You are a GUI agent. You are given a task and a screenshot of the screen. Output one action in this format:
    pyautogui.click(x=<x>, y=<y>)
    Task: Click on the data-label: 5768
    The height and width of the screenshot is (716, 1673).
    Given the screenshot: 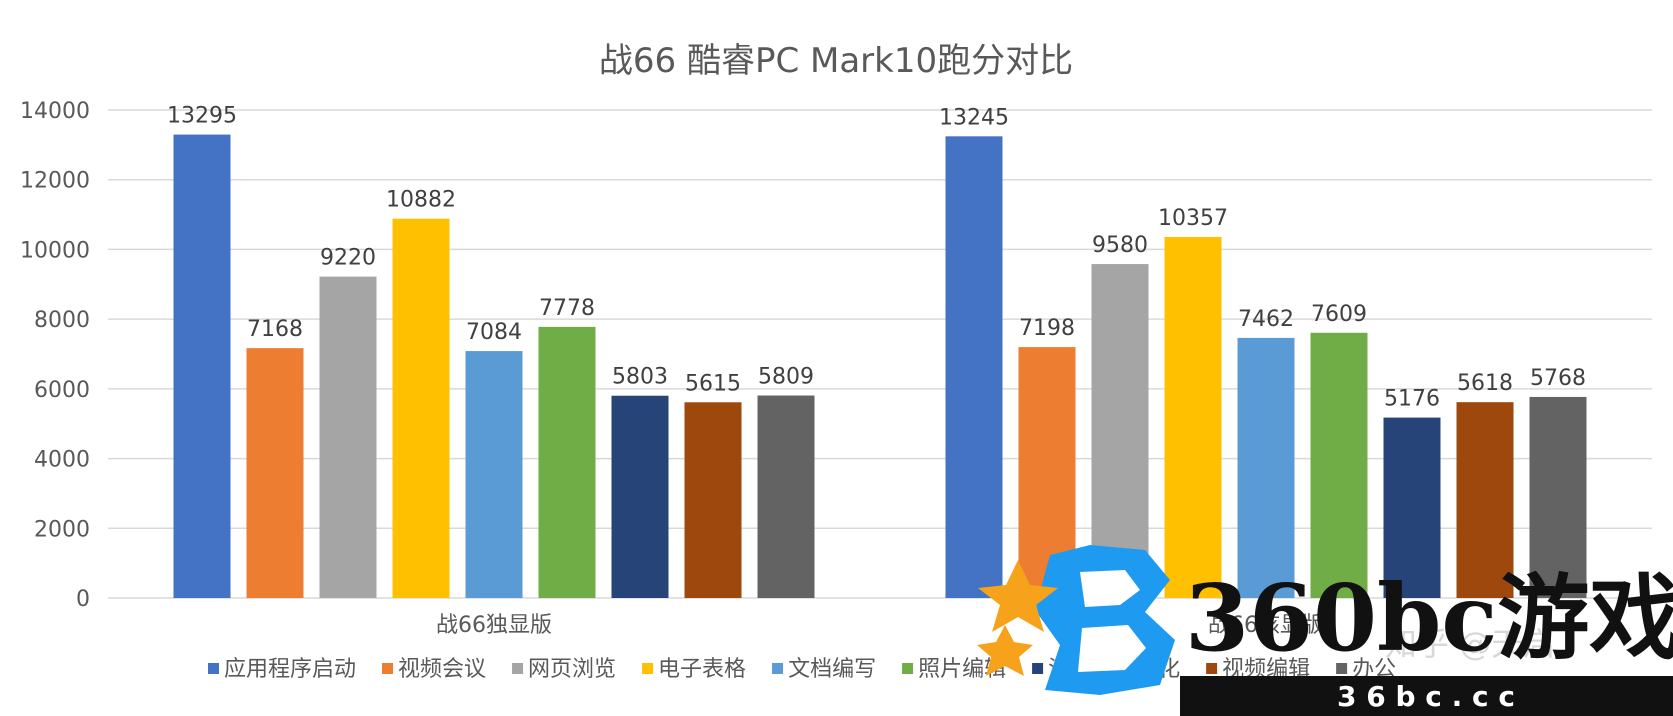 What is the action you would take?
    pyautogui.click(x=1558, y=378)
    